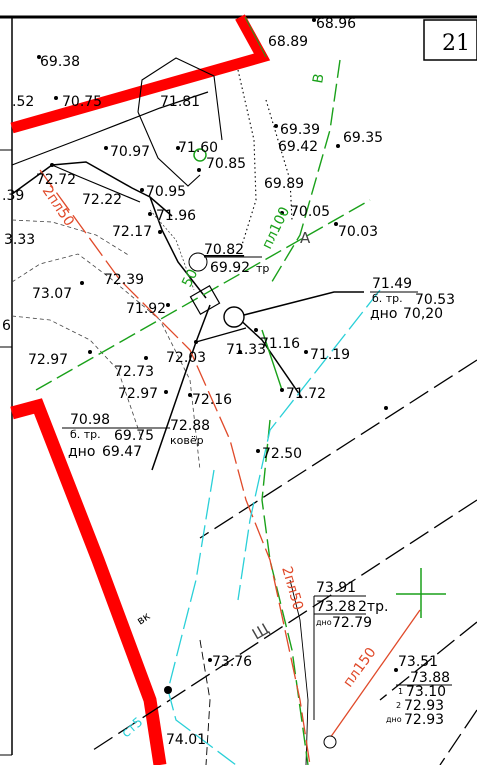 The image size is (477, 765). I want to click on well3-l3-right: 69.47, so click(122, 452).